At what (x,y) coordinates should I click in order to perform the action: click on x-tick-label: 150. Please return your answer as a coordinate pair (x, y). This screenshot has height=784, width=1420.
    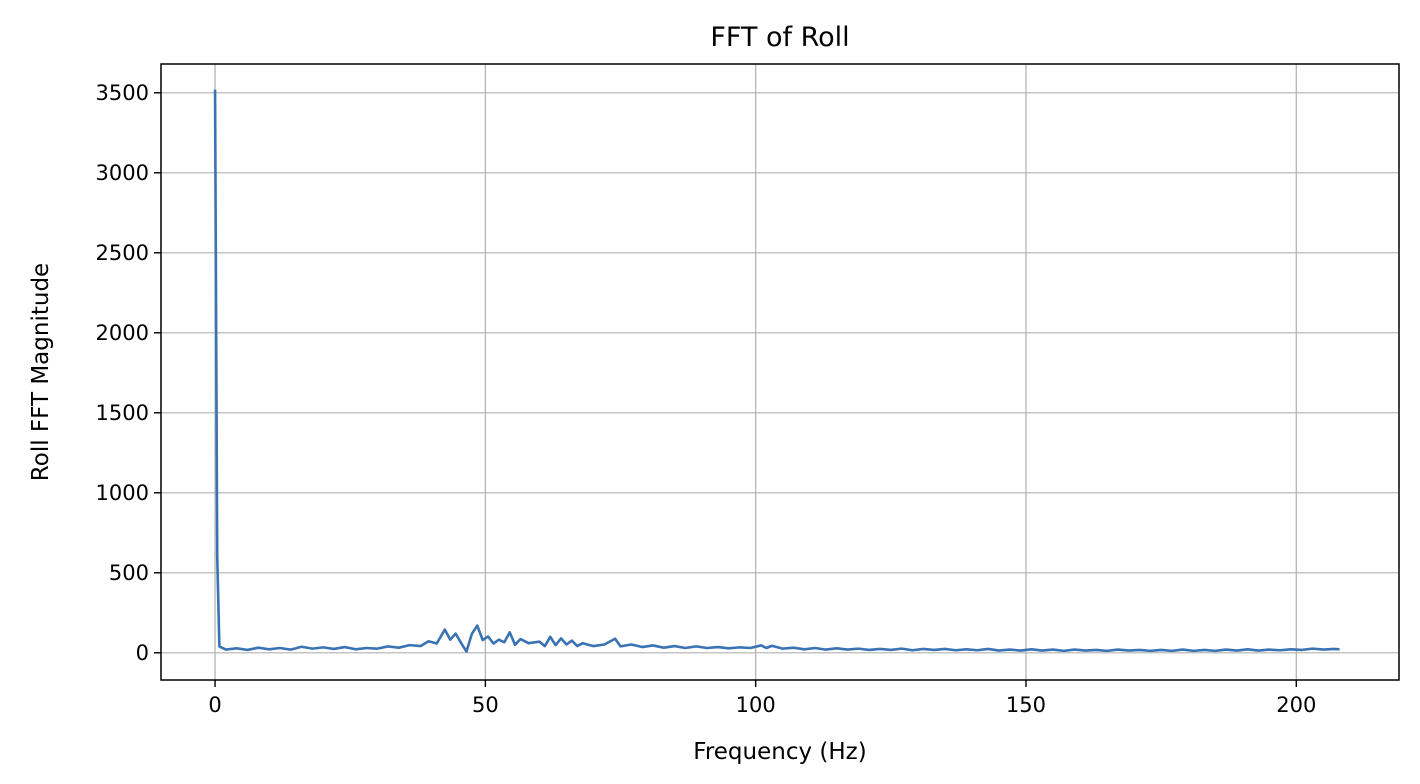
    Looking at the image, I should click on (1026, 705).